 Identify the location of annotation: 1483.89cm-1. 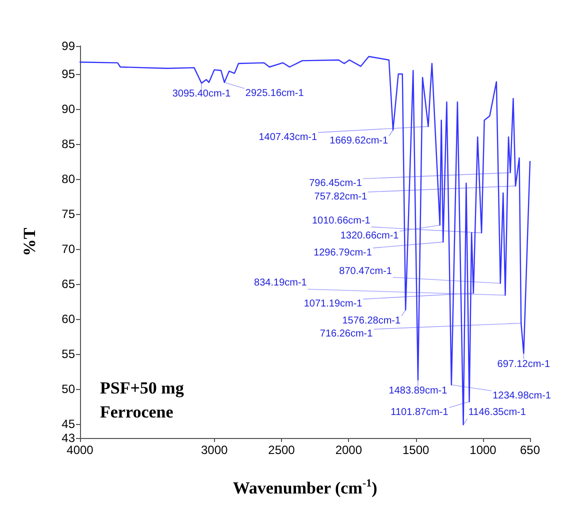
(418, 390).